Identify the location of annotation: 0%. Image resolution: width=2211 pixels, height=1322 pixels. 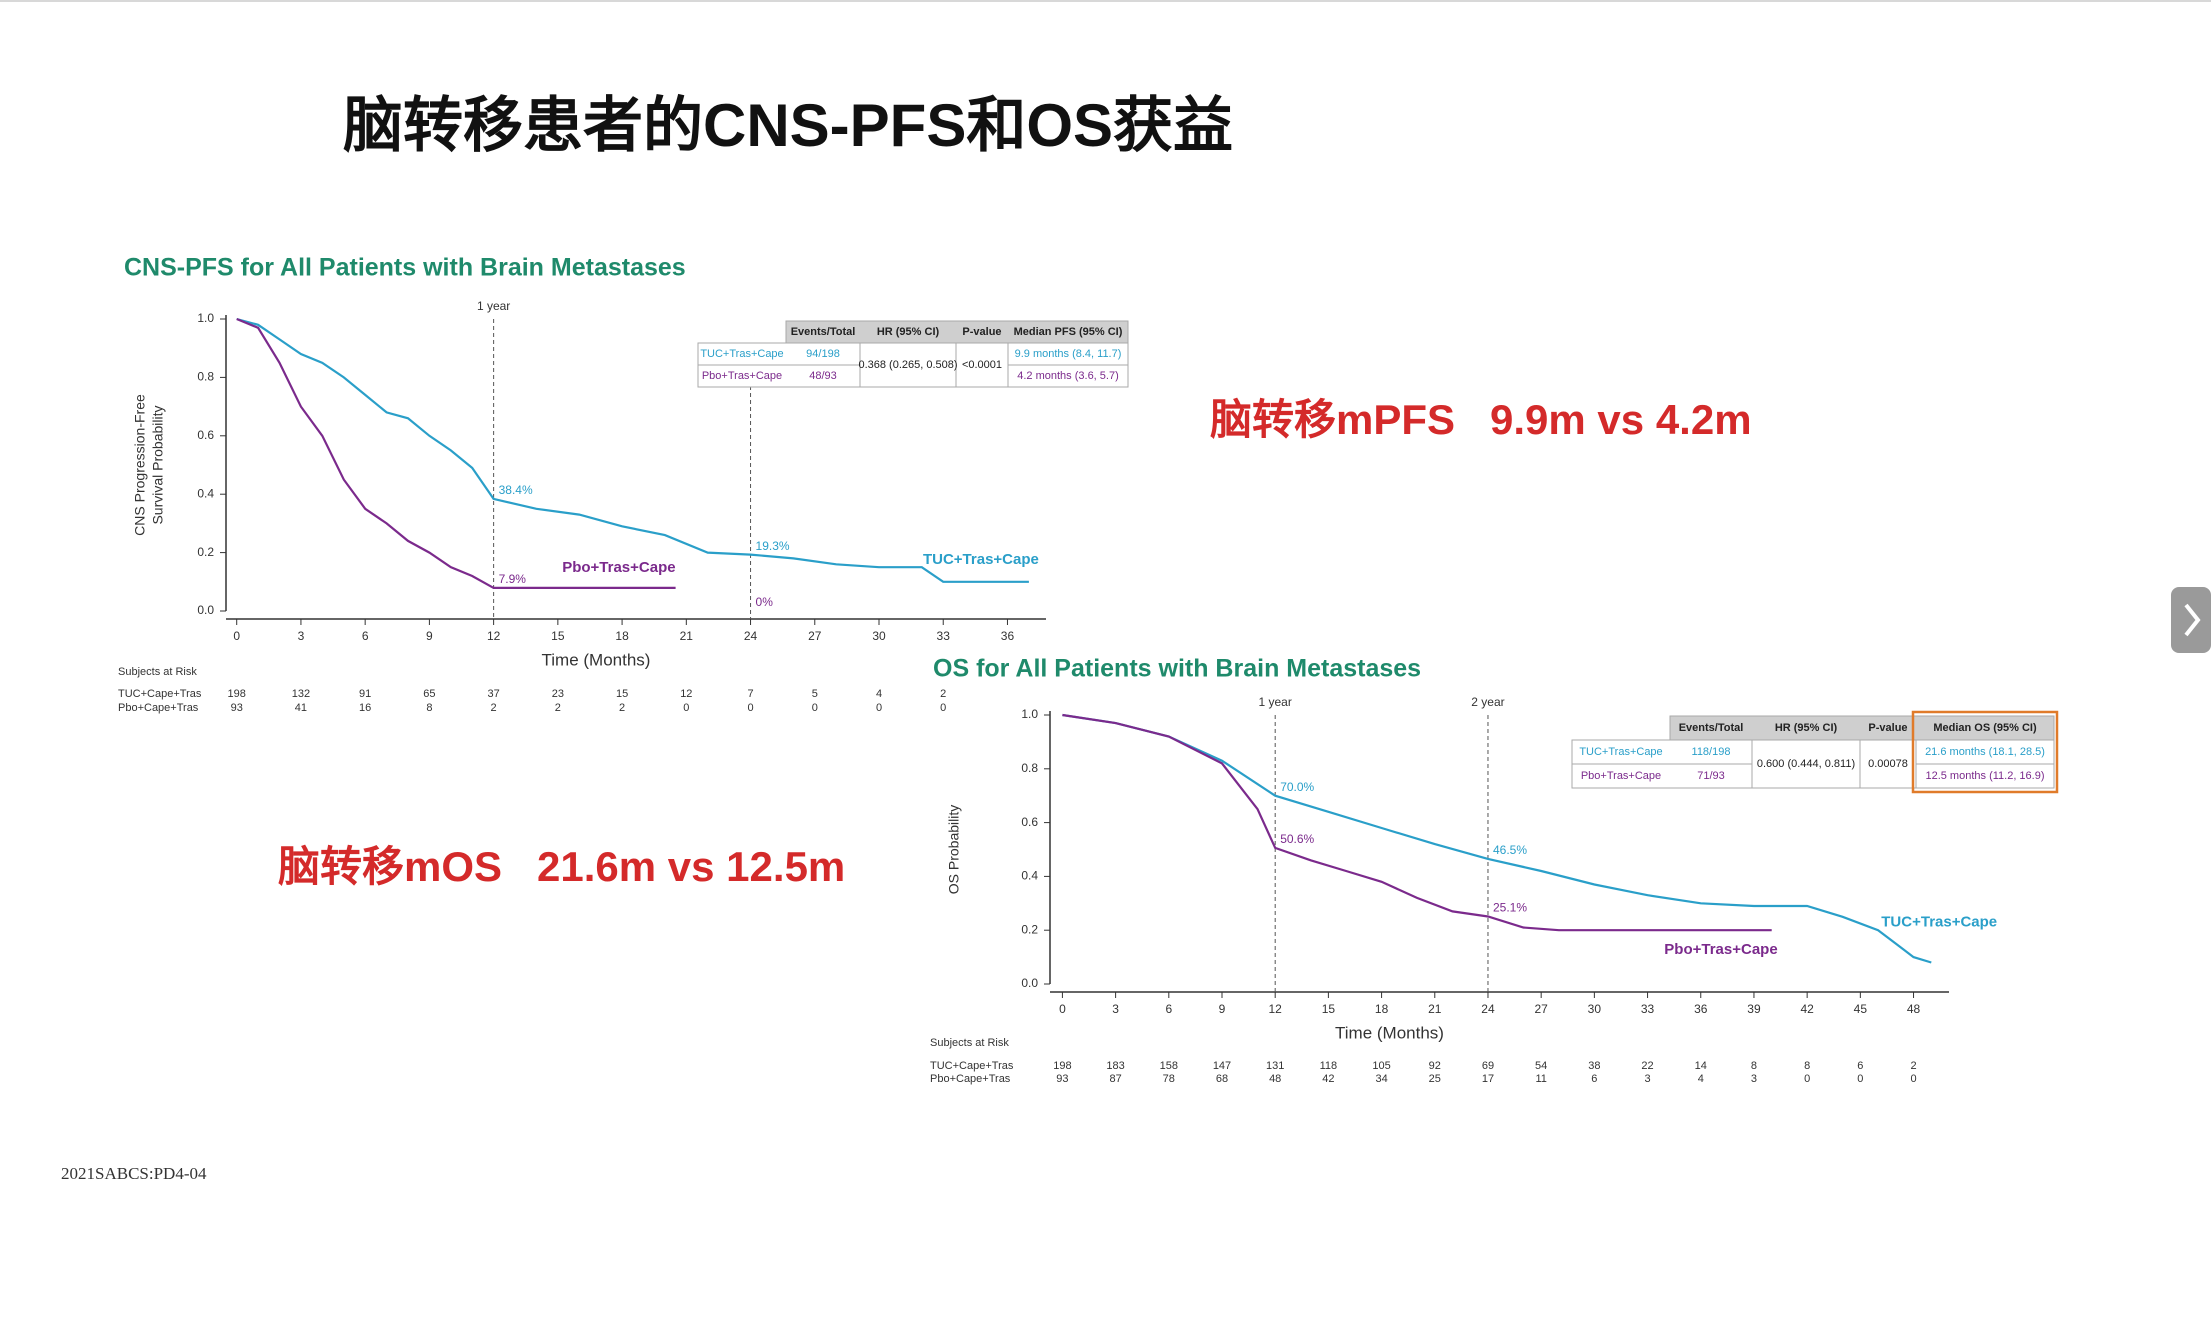
(765, 602).